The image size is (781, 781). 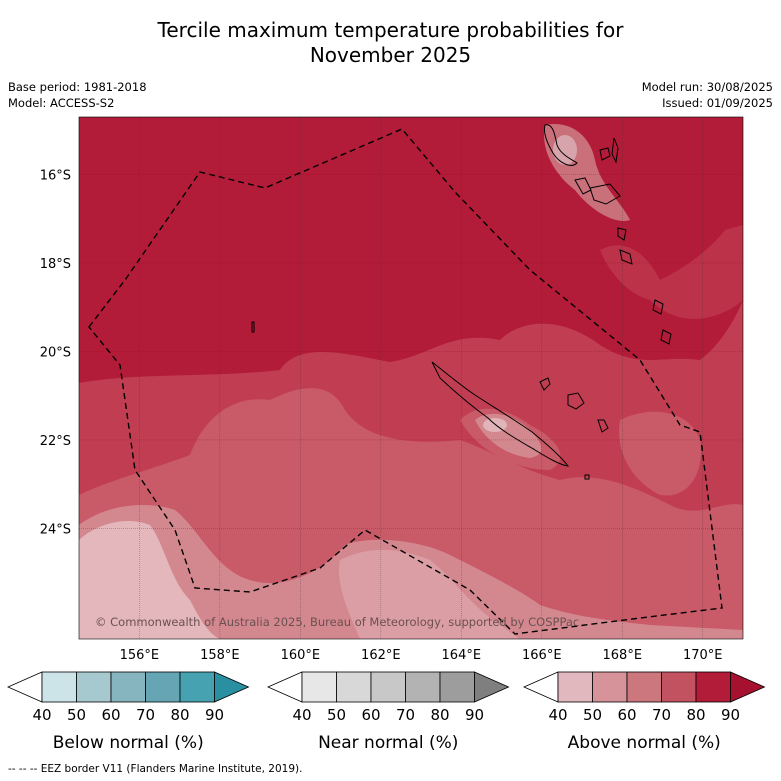 I want to click on latitude-labels: 16°S 18°S 20°S 22°S 24°S, so click(x=55, y=353).